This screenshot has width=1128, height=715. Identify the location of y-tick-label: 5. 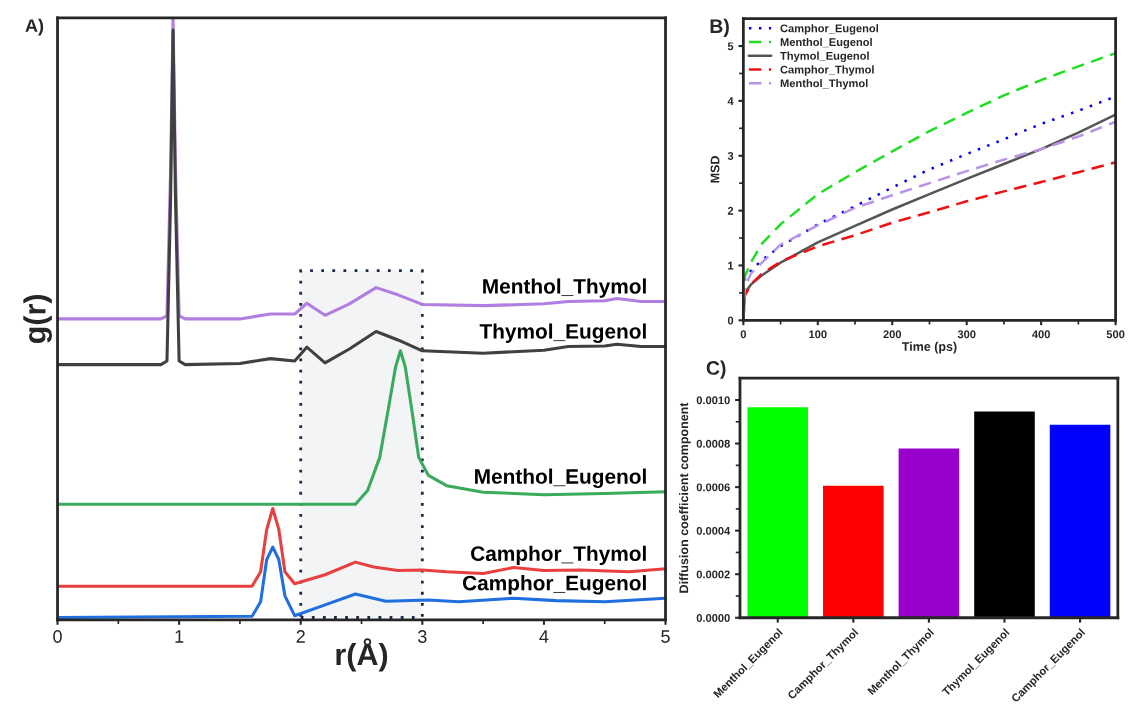
(730, 46).